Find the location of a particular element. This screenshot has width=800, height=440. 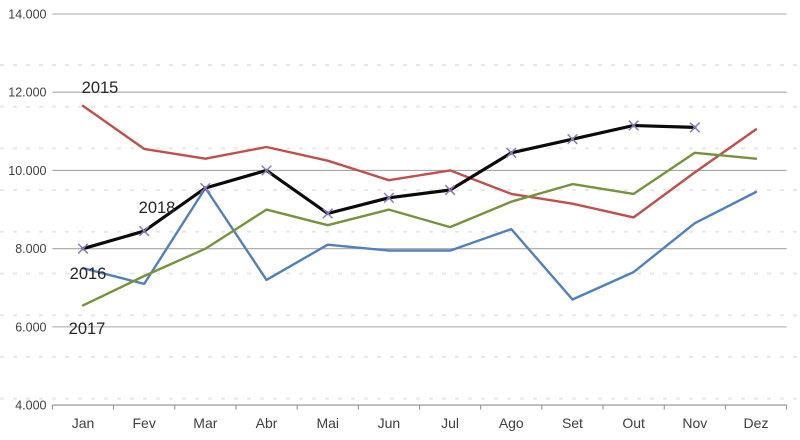

series-annotations: 2015 2018 2016 2017 is located at coordinates (122, 208).